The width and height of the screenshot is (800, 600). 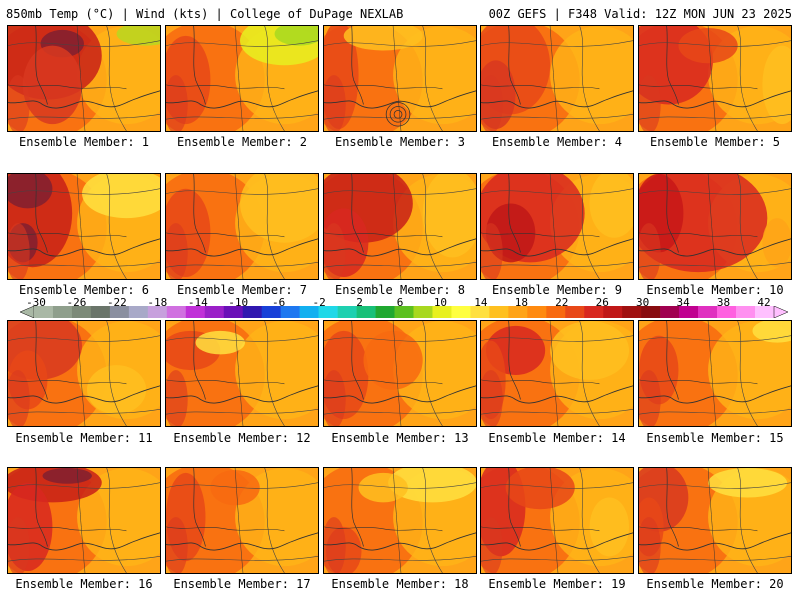 What do you see at coordinates (400, 438) in the screenshot?
I see `ensemble-member-label: Ensemble Member: 13` at bounding box center [400, 438].